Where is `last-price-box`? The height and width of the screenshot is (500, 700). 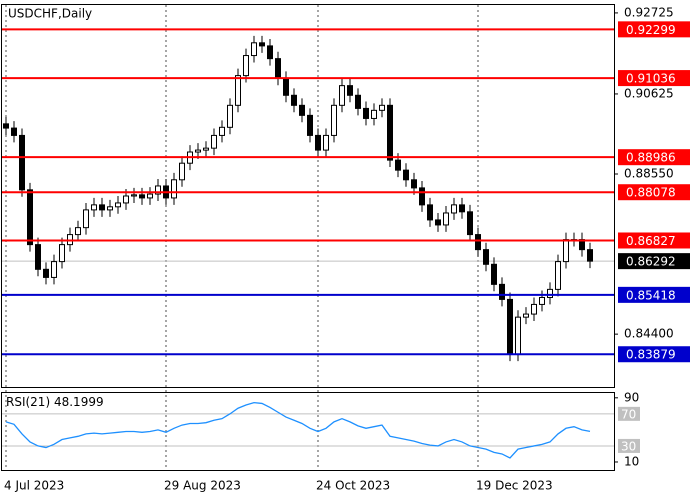
last-price-box is located at coordinates (654, 261).